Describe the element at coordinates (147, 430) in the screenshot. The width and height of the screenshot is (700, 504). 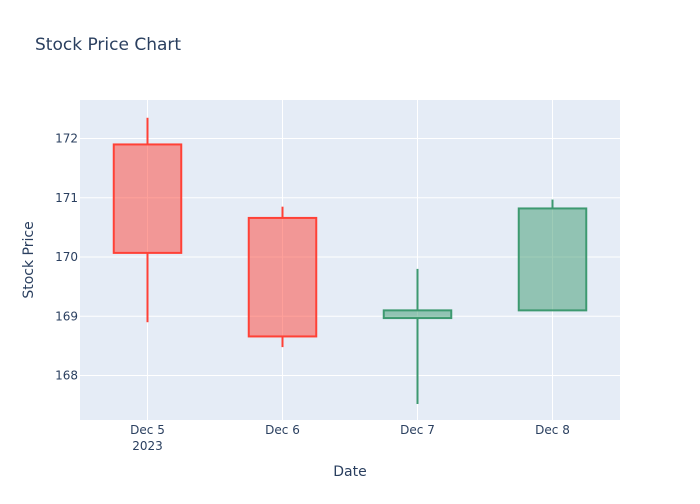
I see `x-tick-label: Dec 5` at that location.